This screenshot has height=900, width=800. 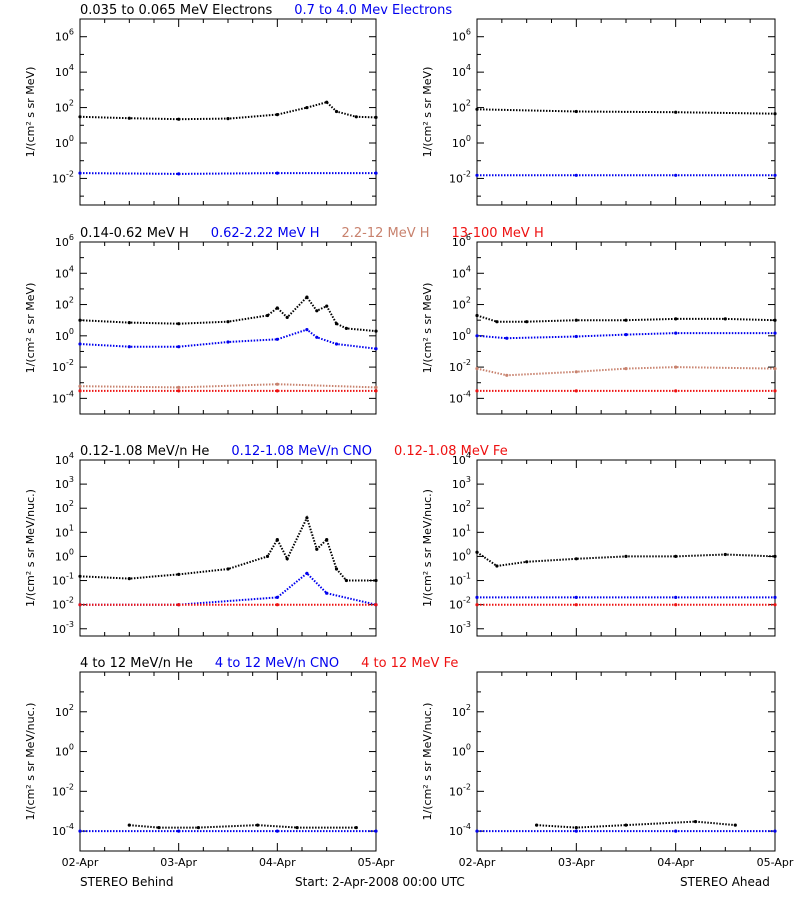 What do you see at coordinates (461, 531) in the screenshot?
I see `y-tick-label: 10¹` at bounding box center [461, 531].